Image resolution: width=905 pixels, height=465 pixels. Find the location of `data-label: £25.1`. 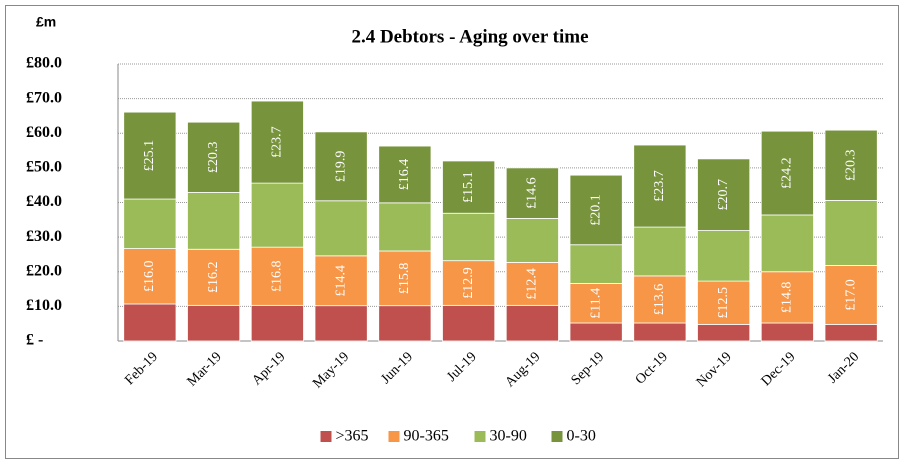

data-label: £25.1 is located at coordinates (149, 156).